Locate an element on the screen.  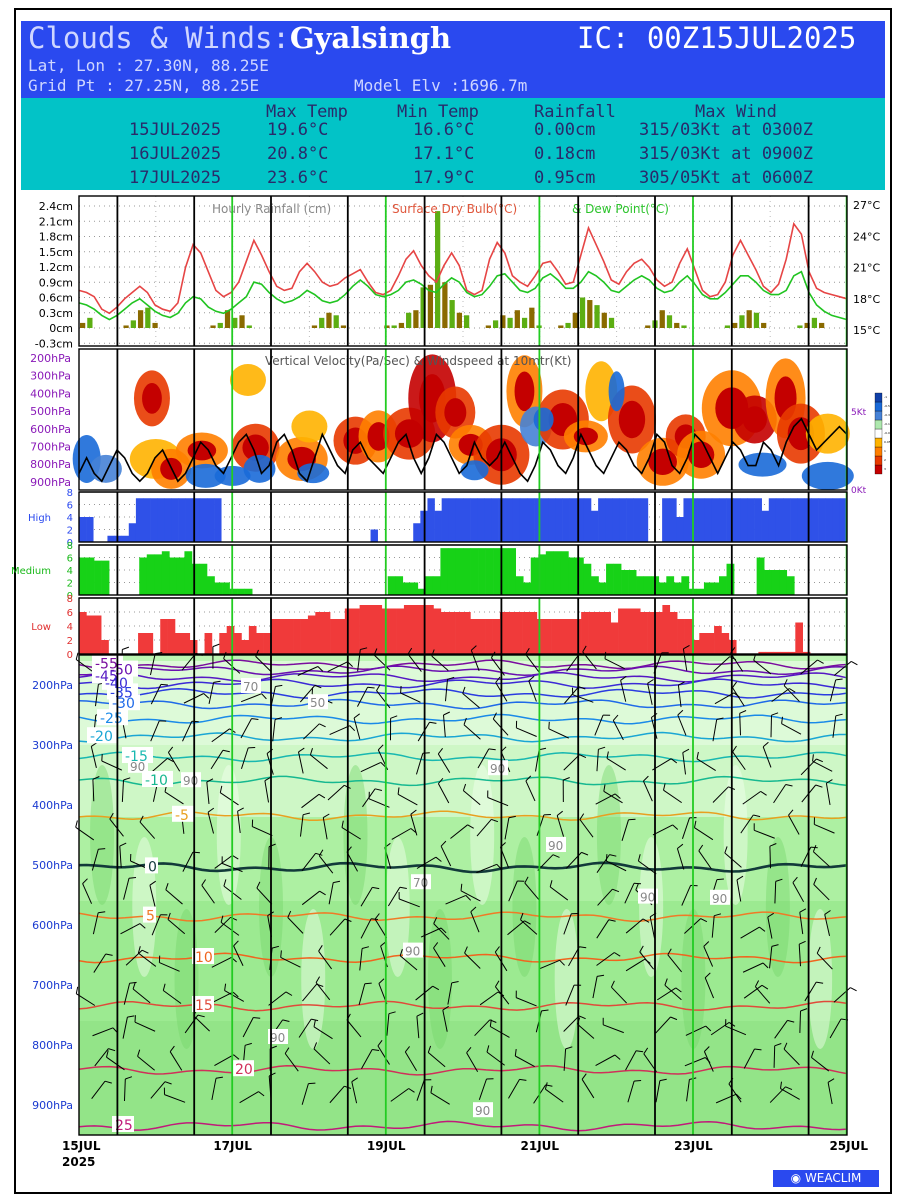
cloud-panel-title-high: High is located at coordinates (39, 518).